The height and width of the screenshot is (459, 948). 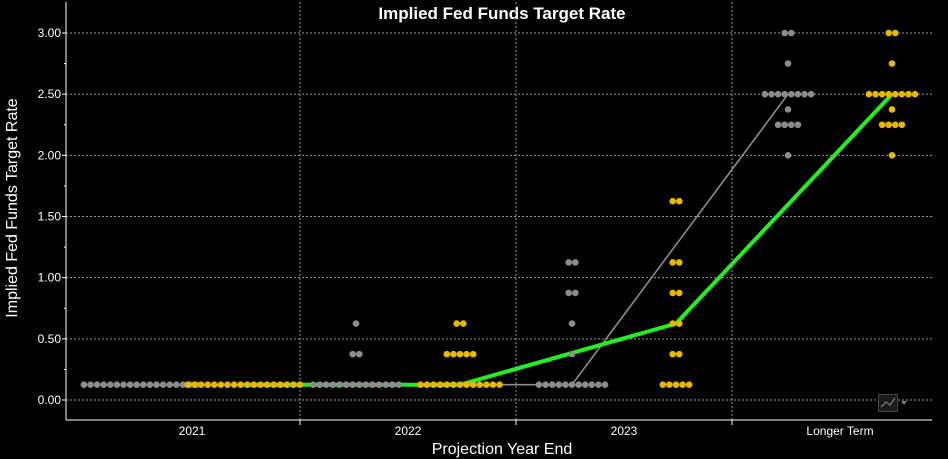 I want to click on y-tick-label: 0.50, so click(x=50, y=339).